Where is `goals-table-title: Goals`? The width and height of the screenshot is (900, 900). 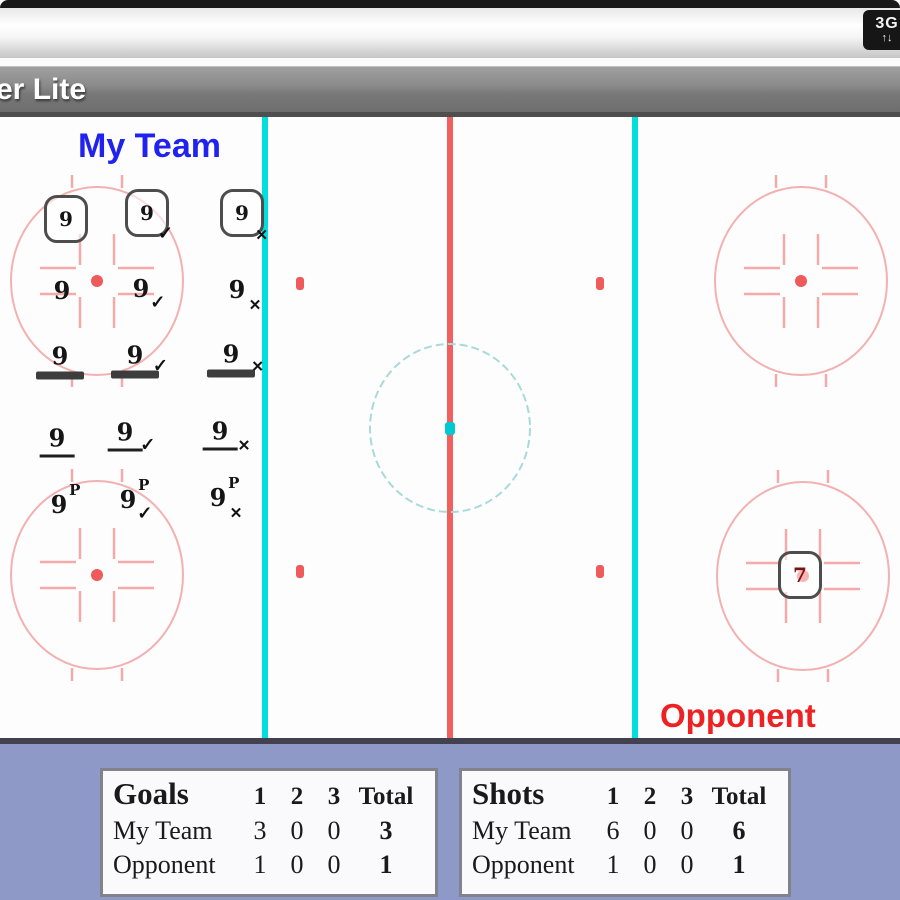 goals-table-title: Goals is located at coordinates (151, 793).